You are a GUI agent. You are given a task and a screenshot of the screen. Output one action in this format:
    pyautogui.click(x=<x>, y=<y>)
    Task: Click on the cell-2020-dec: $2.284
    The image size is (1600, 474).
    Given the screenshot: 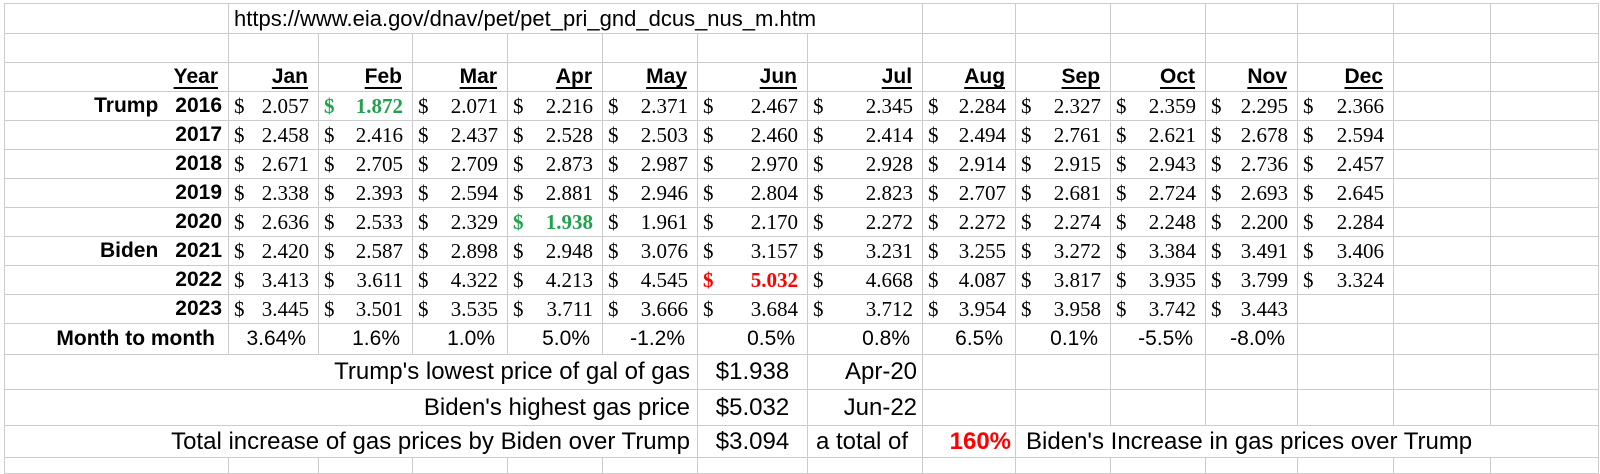 What is the action you would take?
    pyautogui.click(x=1346, y=222)
    